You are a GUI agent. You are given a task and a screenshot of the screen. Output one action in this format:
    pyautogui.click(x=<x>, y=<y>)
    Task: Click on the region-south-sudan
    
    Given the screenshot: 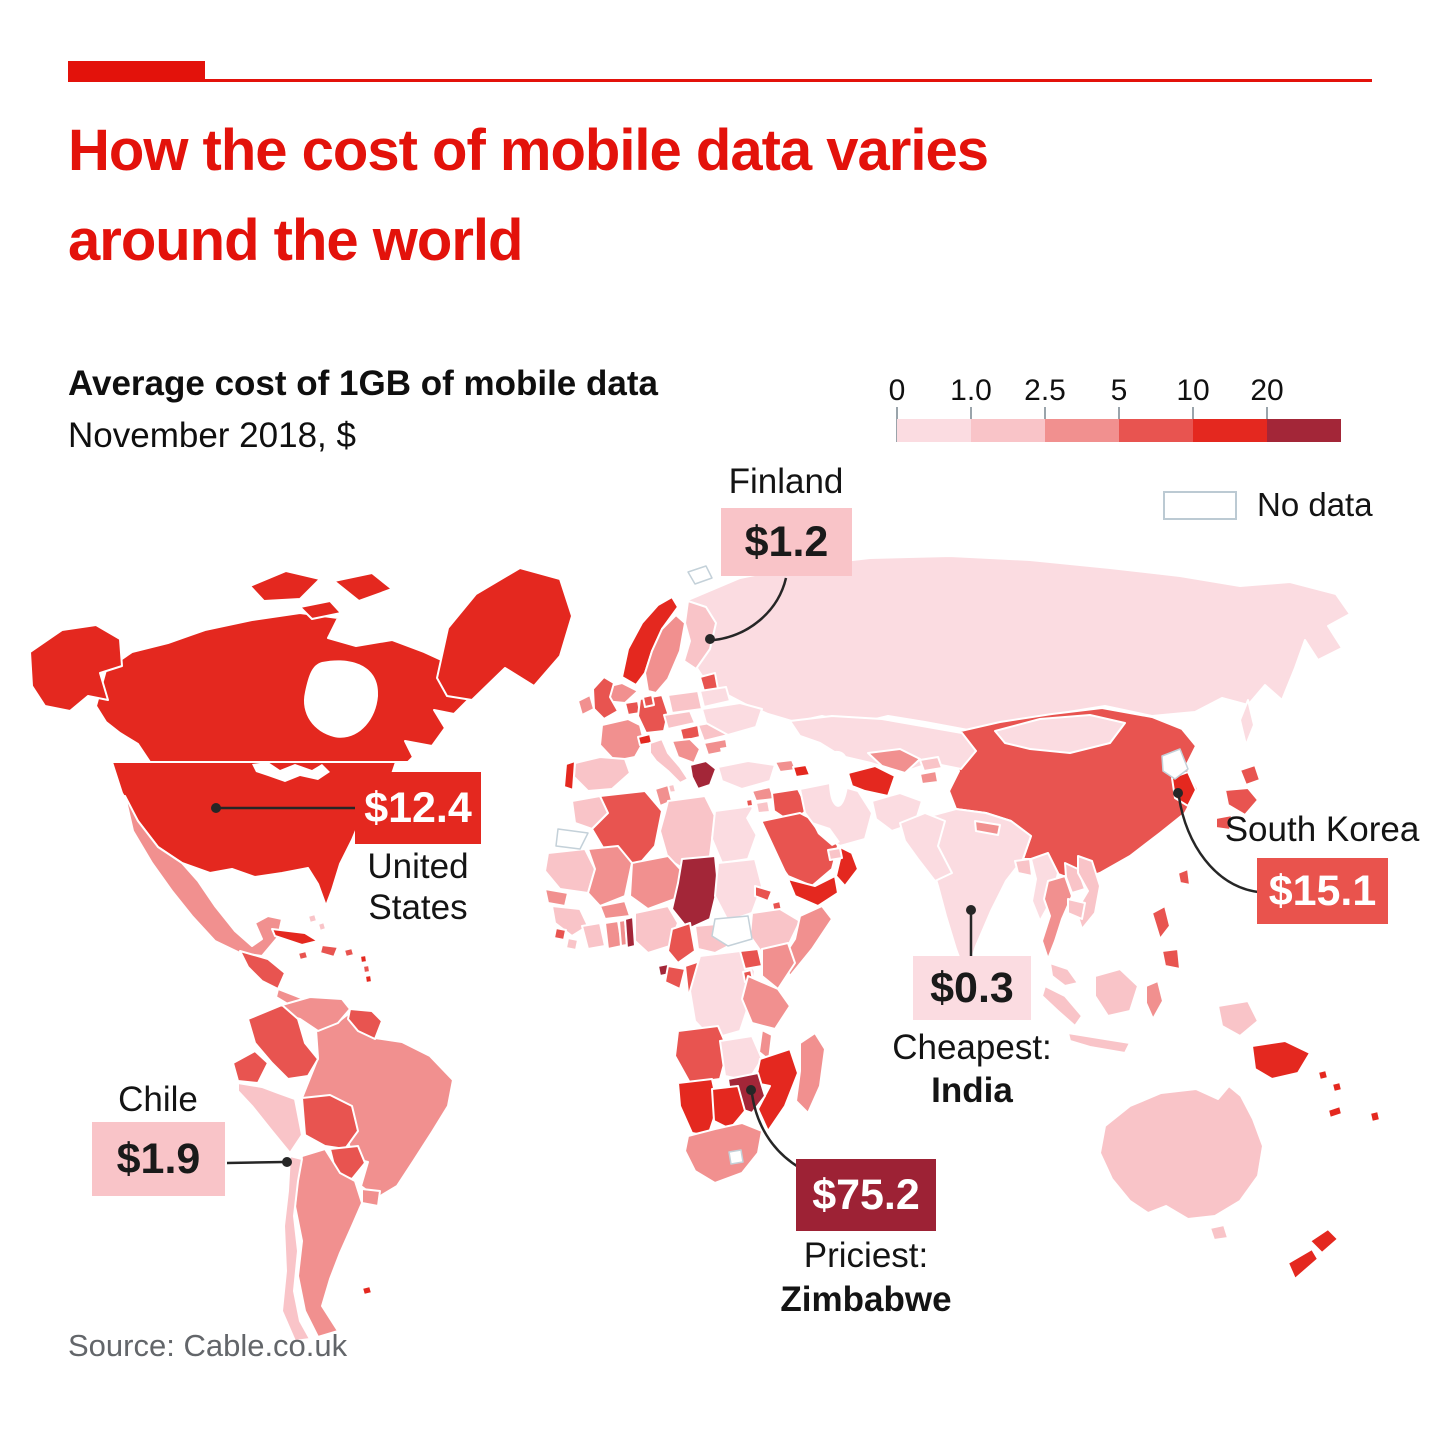 What is the action you would take?
    pyautogui.click(x=732, y=931)
    